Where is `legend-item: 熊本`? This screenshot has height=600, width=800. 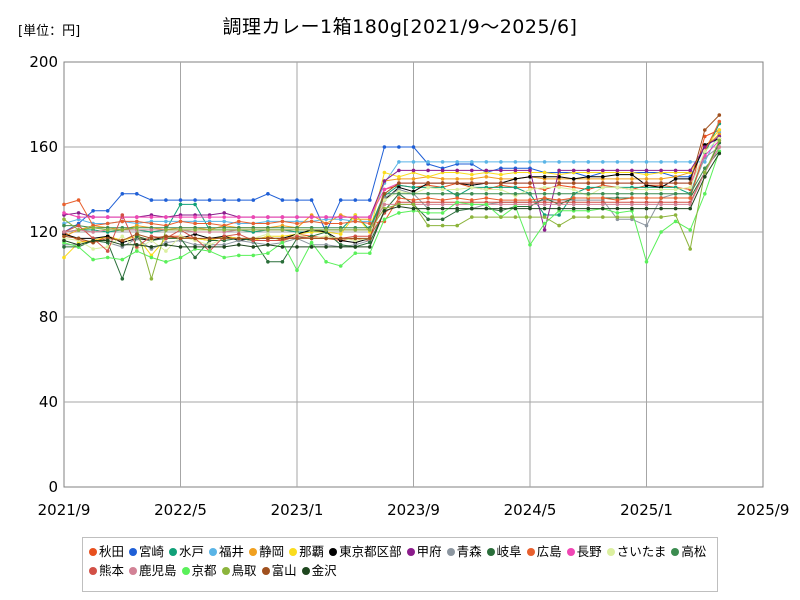 legend-item: 熊本 is located at coordinates (106, 570).